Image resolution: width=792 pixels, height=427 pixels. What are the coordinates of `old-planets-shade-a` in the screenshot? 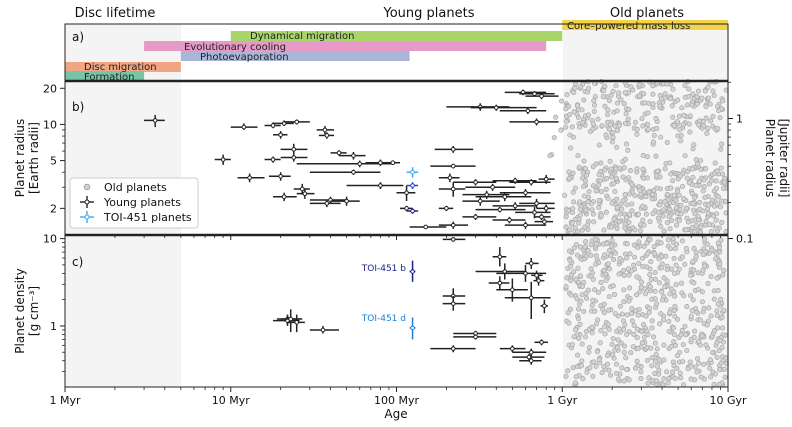 It's located at (645, 52).